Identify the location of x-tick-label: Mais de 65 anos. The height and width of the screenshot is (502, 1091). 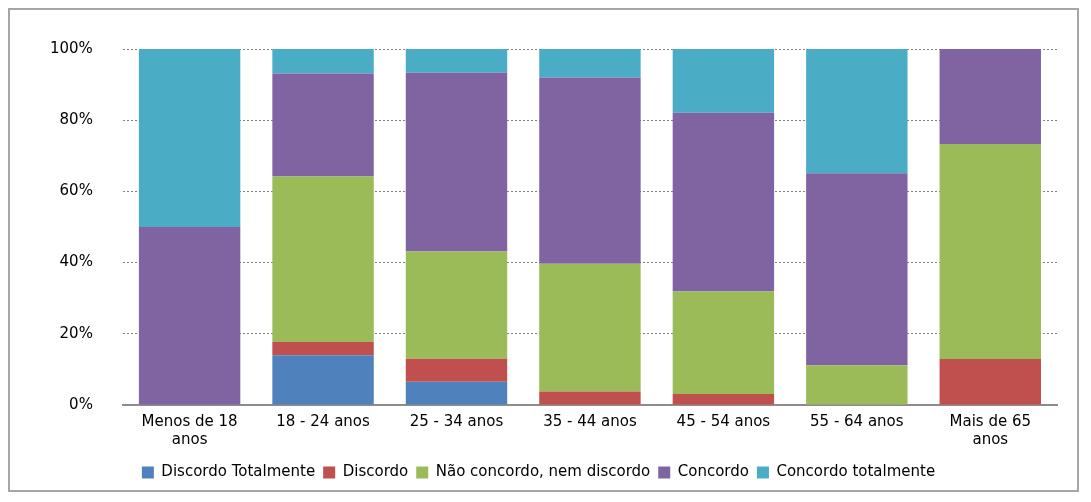
(990, 429).